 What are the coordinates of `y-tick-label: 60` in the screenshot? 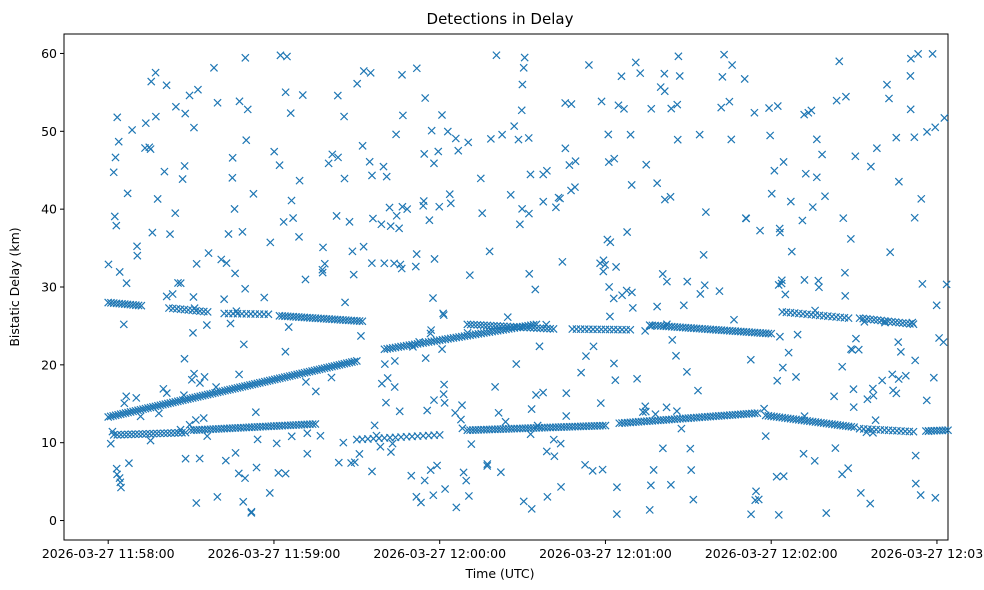 It's located at (49, 53).